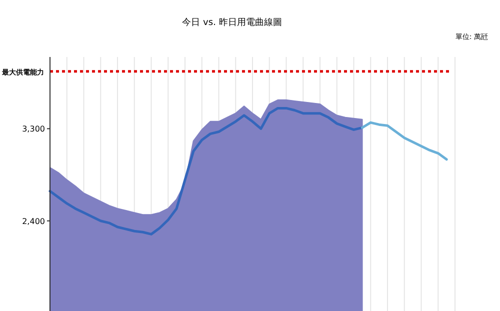 The height and width of the screenshot is (311, 500). Describe the element at coordinates (33, 221) in the screenshot. I see `y-tick-label: 2,400` at that location.